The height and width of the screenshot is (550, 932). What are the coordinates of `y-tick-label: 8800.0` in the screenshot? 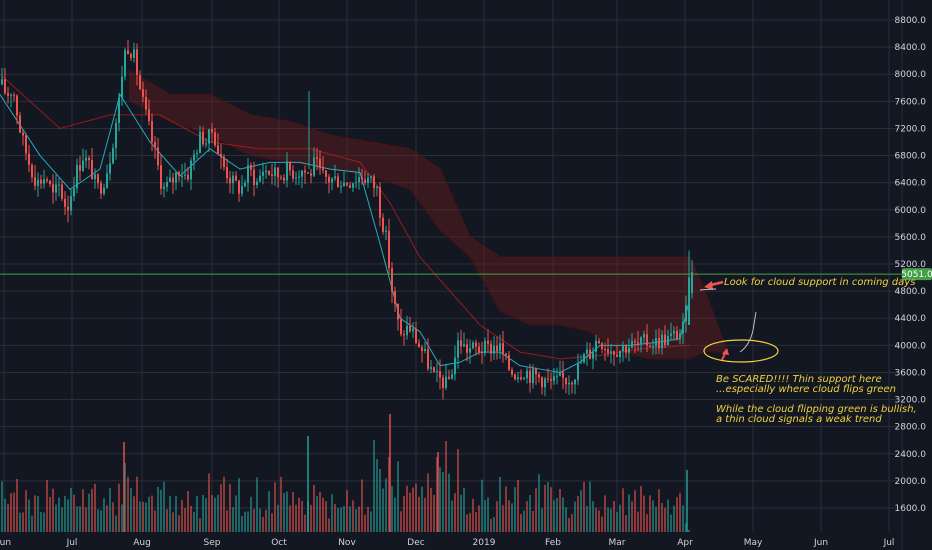 It's located at (911, 21).